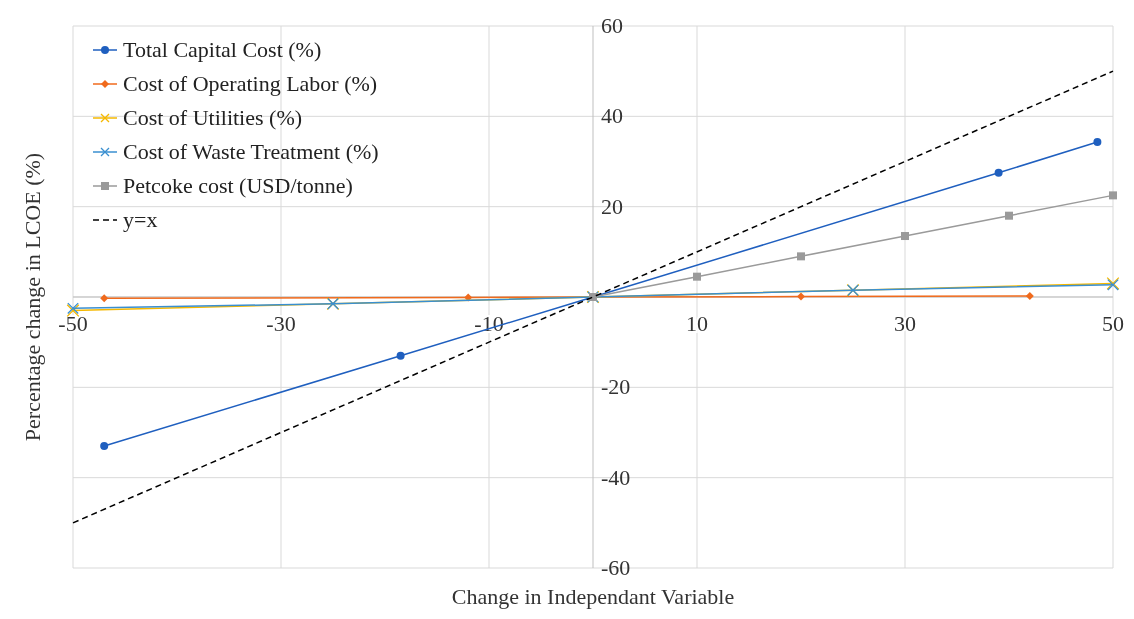  I want to click on y-tick-label: 40, so click(612, 116).